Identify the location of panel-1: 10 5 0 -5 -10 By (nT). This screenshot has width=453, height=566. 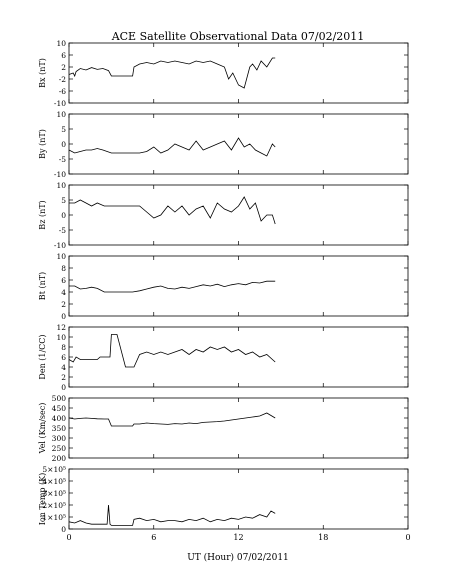
(223, 144).